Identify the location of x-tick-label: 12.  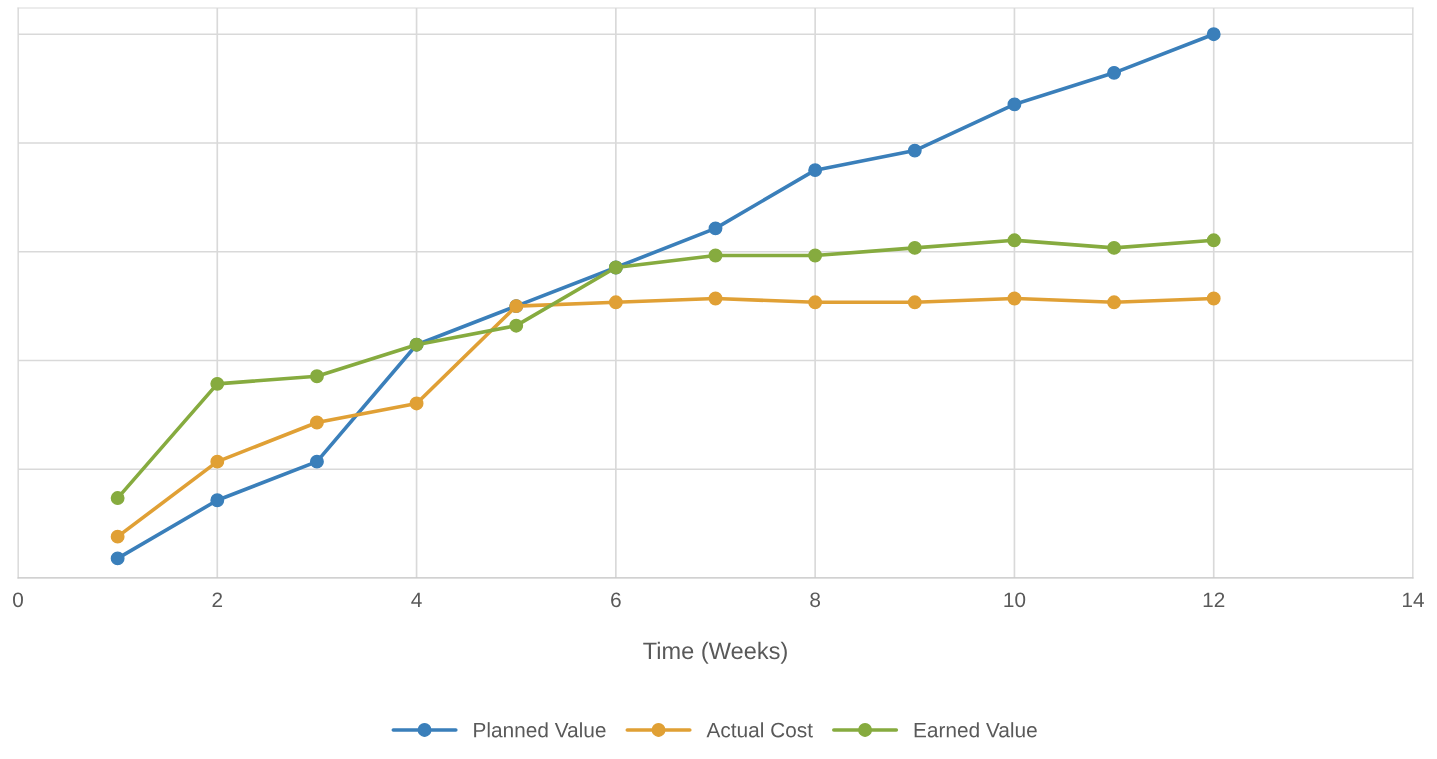
(1214, 599).